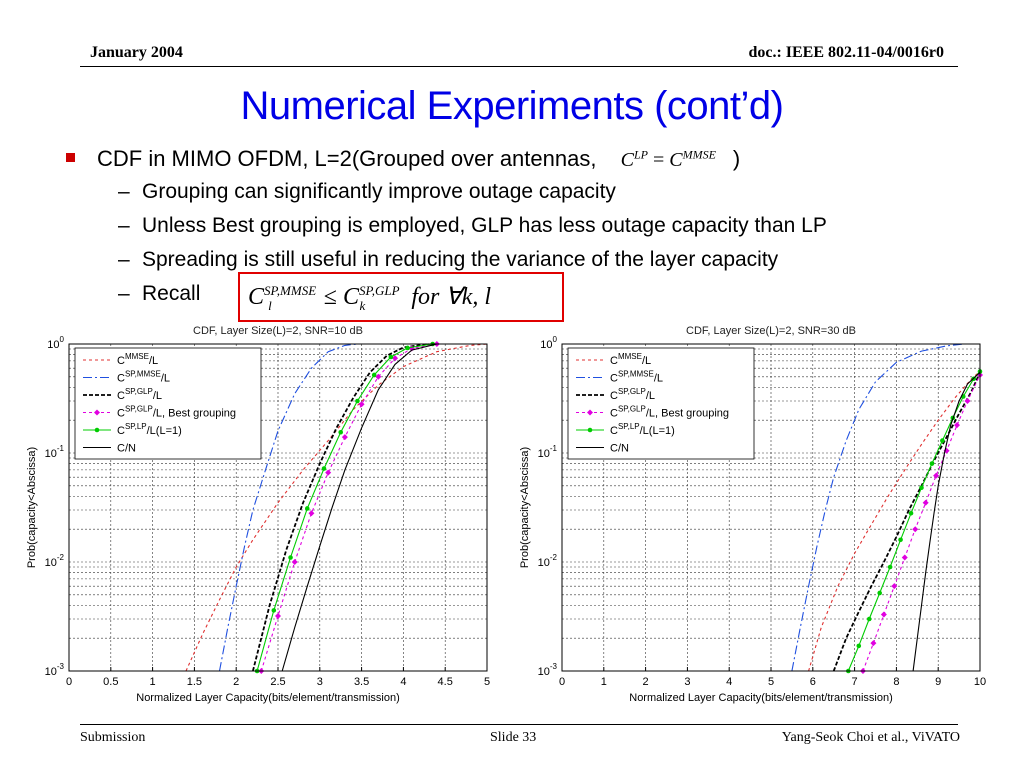 The height and width of the screenshot is (768, 1024). What do you see at coordinates (519, 66) in the screenshot?
I see `header-rule` at bounding box center [519, 66].